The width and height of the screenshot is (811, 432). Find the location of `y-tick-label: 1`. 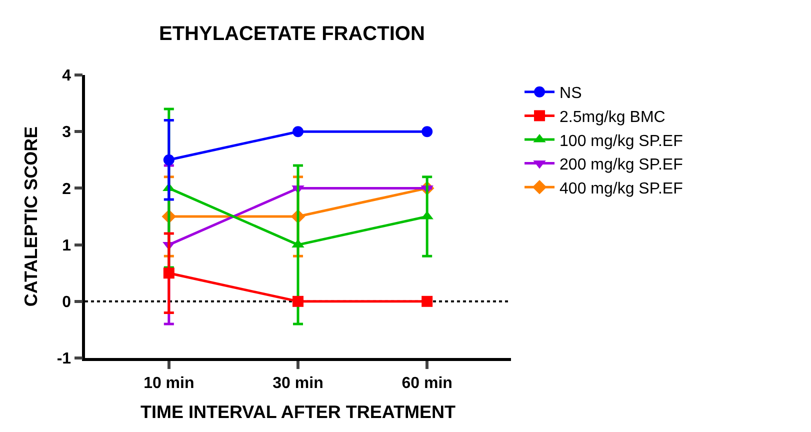

y-tick-label: 1 is located at coordinates (67, 245).